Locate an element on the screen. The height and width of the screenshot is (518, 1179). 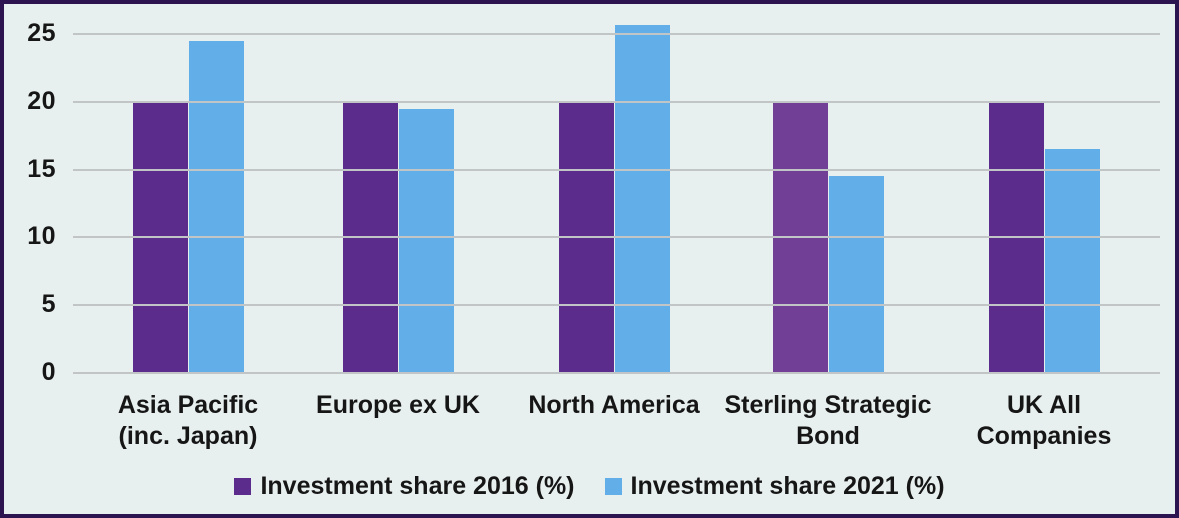
y-axis-tick-0: 0 is located at coordinates (48, 372).